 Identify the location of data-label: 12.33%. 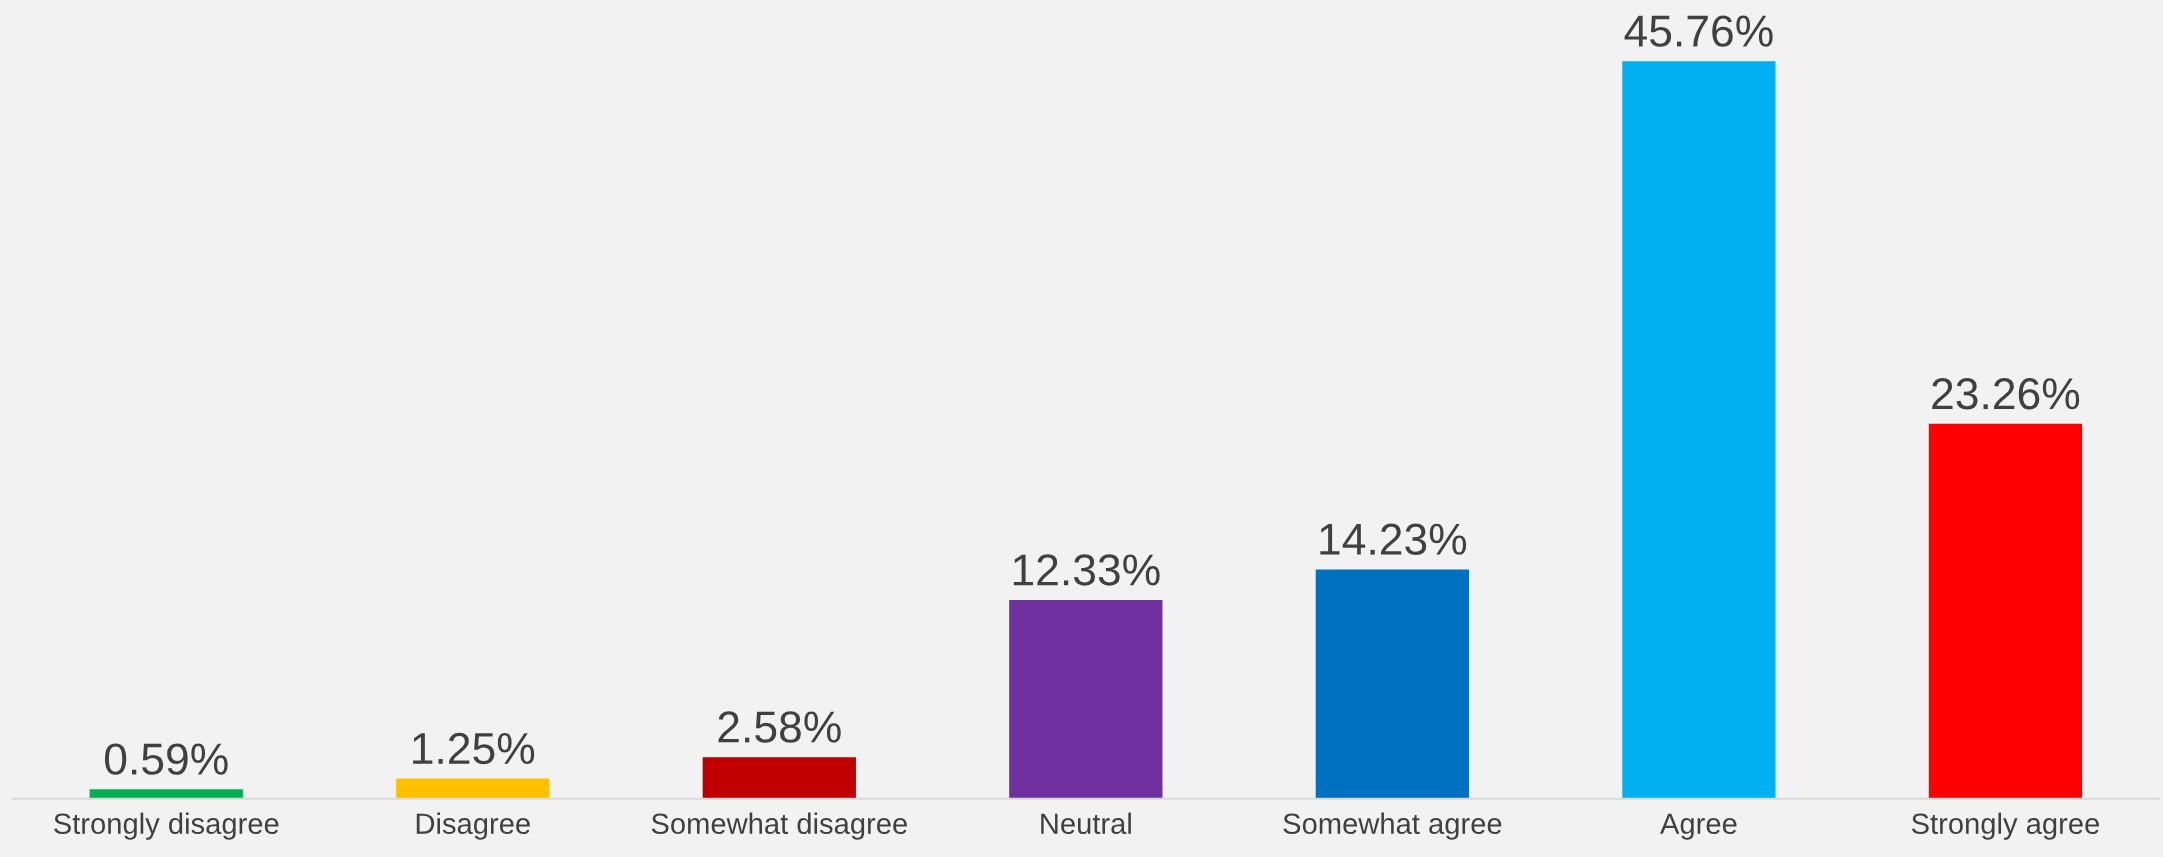
(1086, 570).